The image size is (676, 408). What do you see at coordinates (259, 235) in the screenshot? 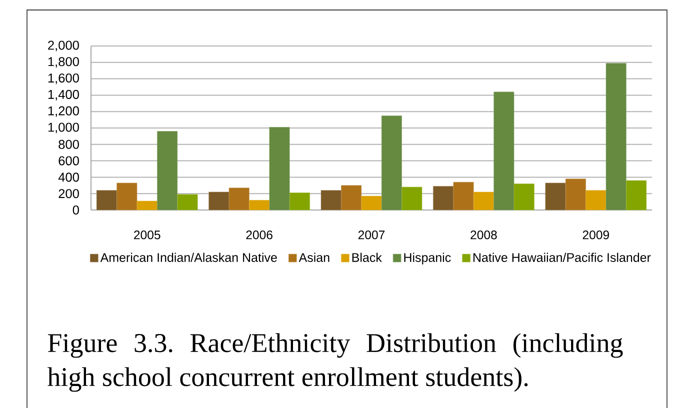
I see `x-tick-label: 2006` at bounding box center [259, 235].